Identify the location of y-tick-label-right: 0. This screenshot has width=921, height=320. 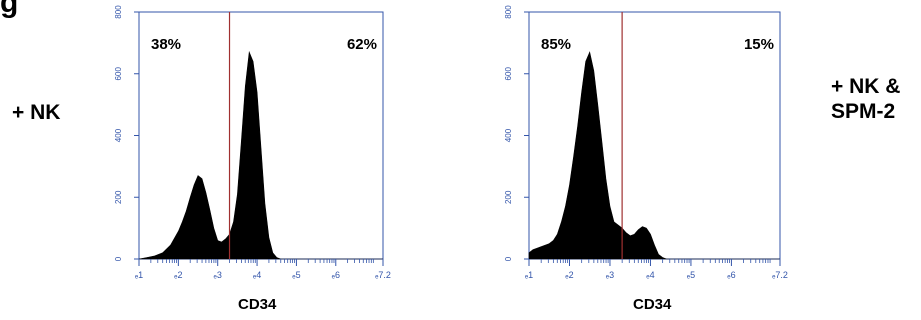
(508, 258).